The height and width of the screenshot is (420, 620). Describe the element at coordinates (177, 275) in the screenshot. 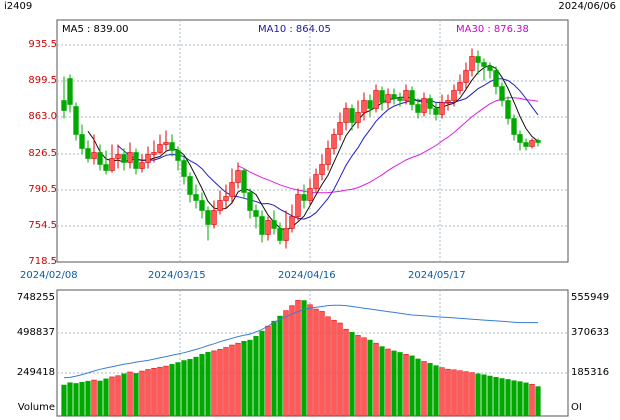

I see `date-tick-label: 2024/03/15` at that location.